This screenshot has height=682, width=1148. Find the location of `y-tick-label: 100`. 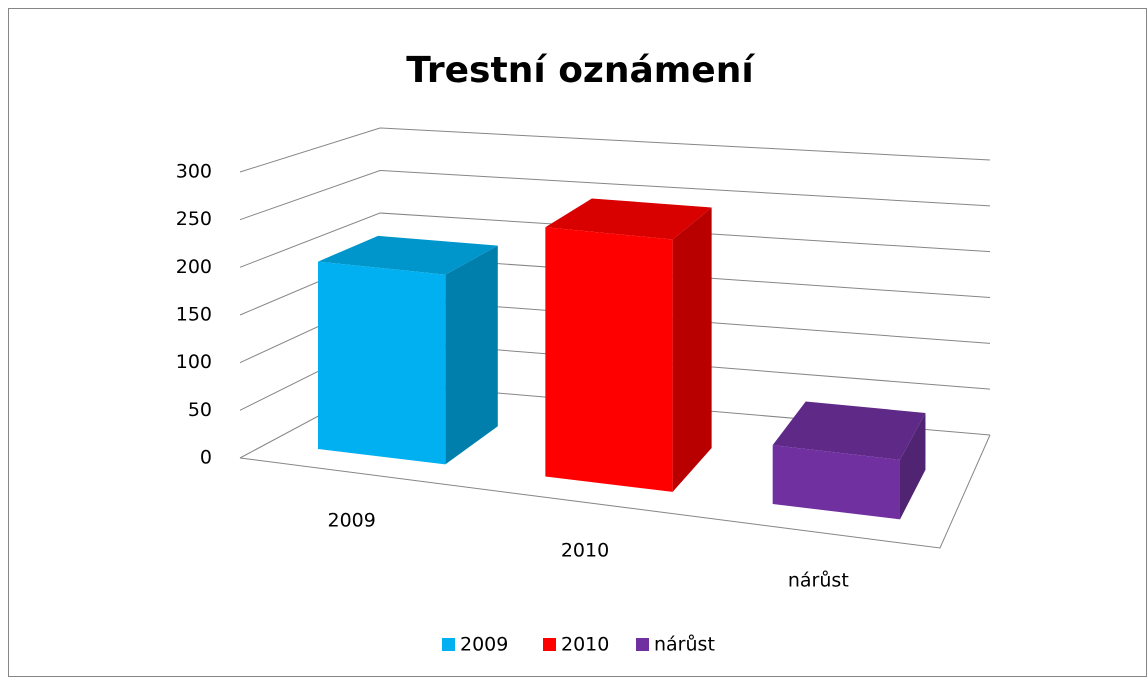

y-tick-label: 100 is located at coordinates (194, 362).